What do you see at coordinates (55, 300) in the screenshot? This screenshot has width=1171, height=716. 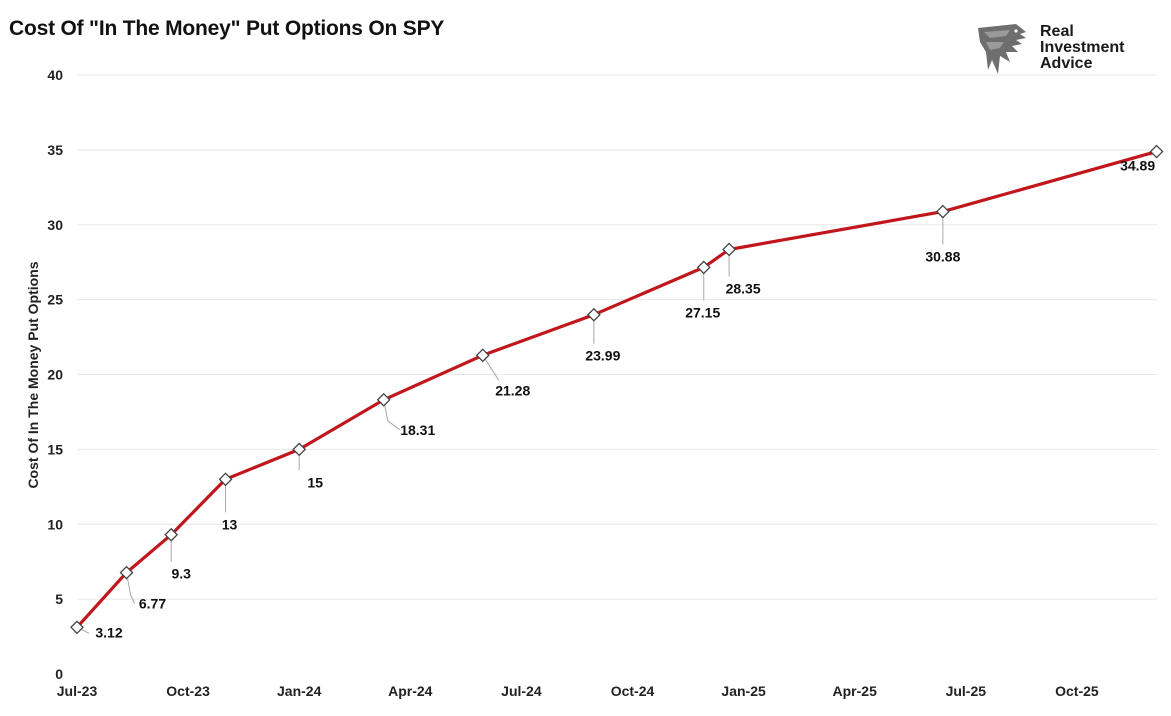 I see `y-tick-label: 25` at bounding box center [55, 300].